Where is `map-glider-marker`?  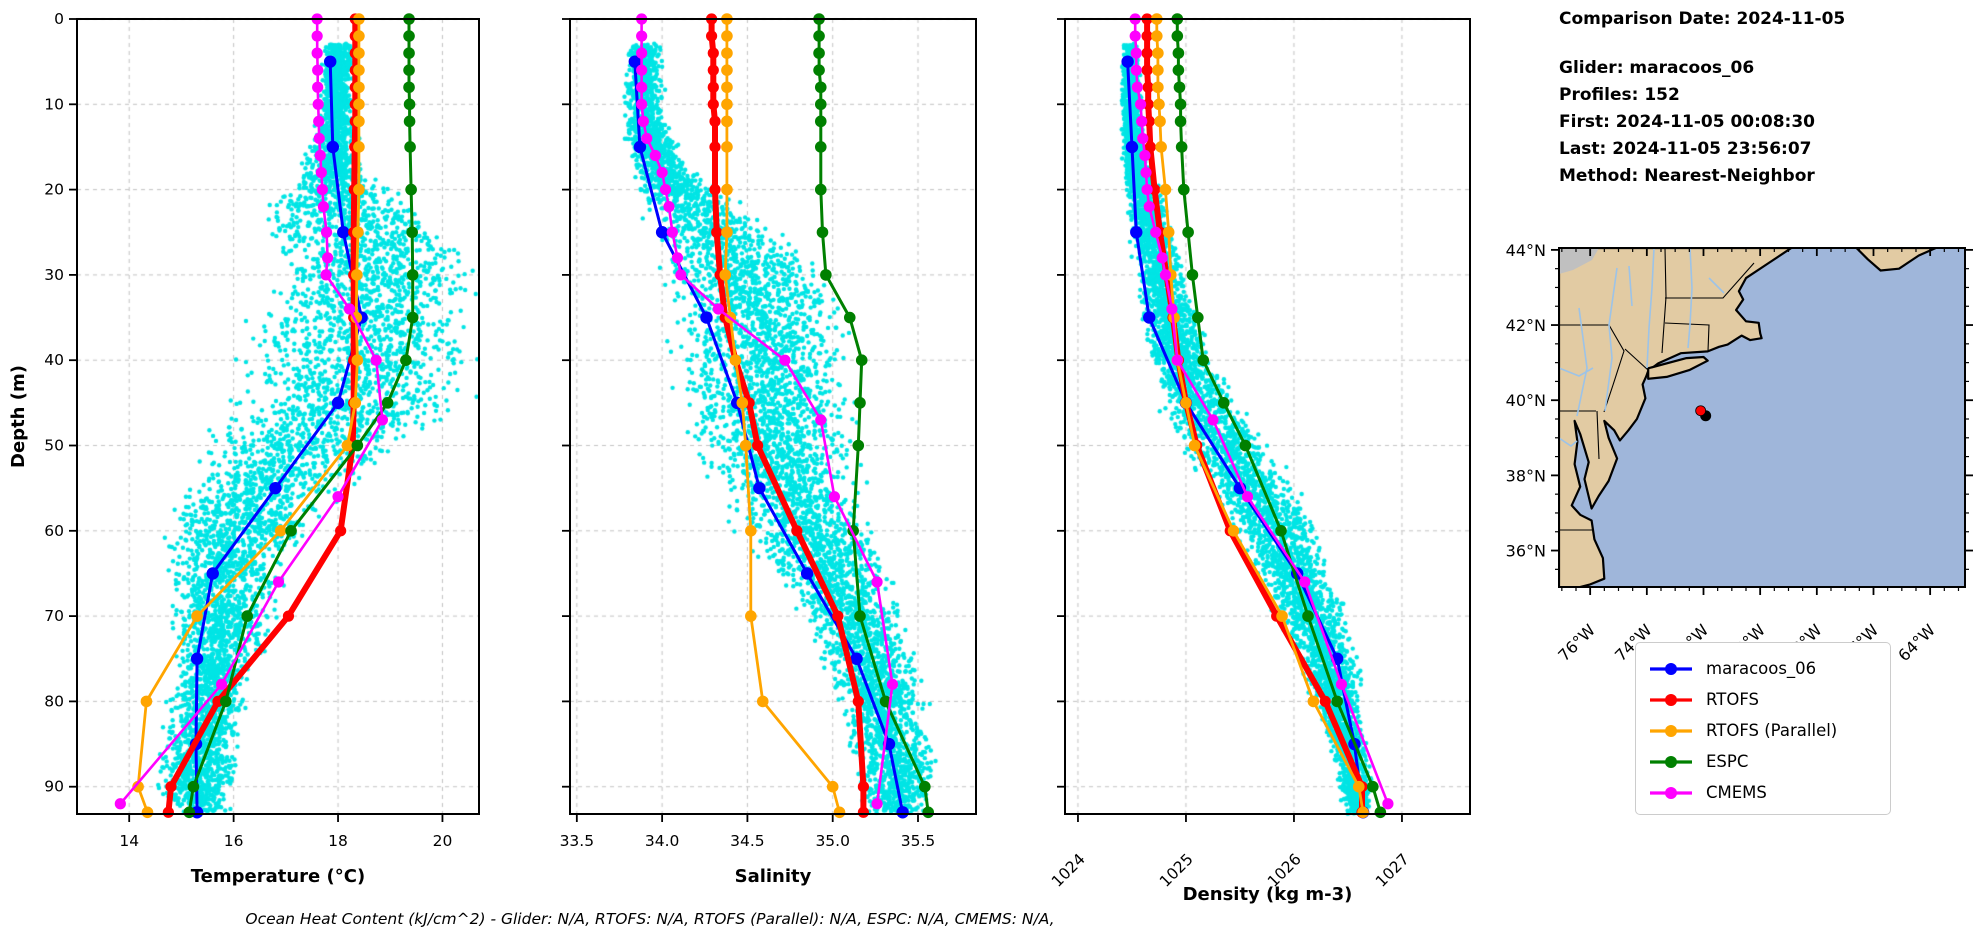 map-glider-marker is located at coordinates (1701, 411).